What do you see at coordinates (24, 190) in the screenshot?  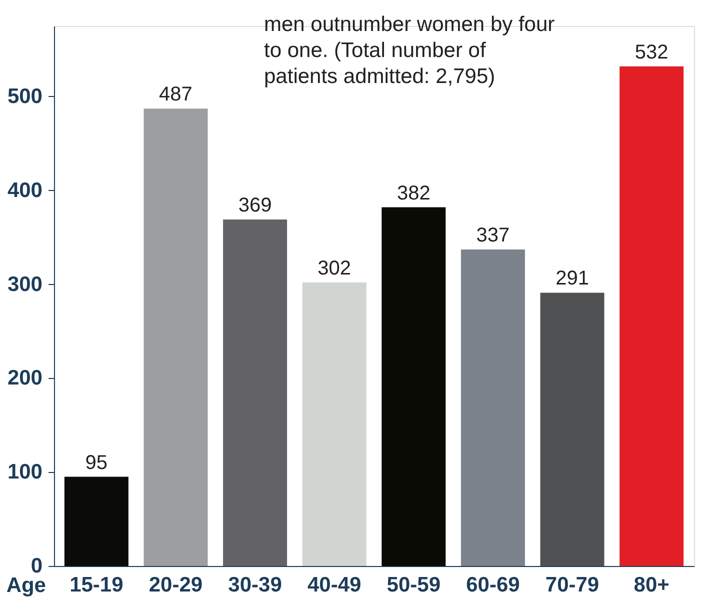 I see `y-tick-label: 400` at bounding box center [24, 190].